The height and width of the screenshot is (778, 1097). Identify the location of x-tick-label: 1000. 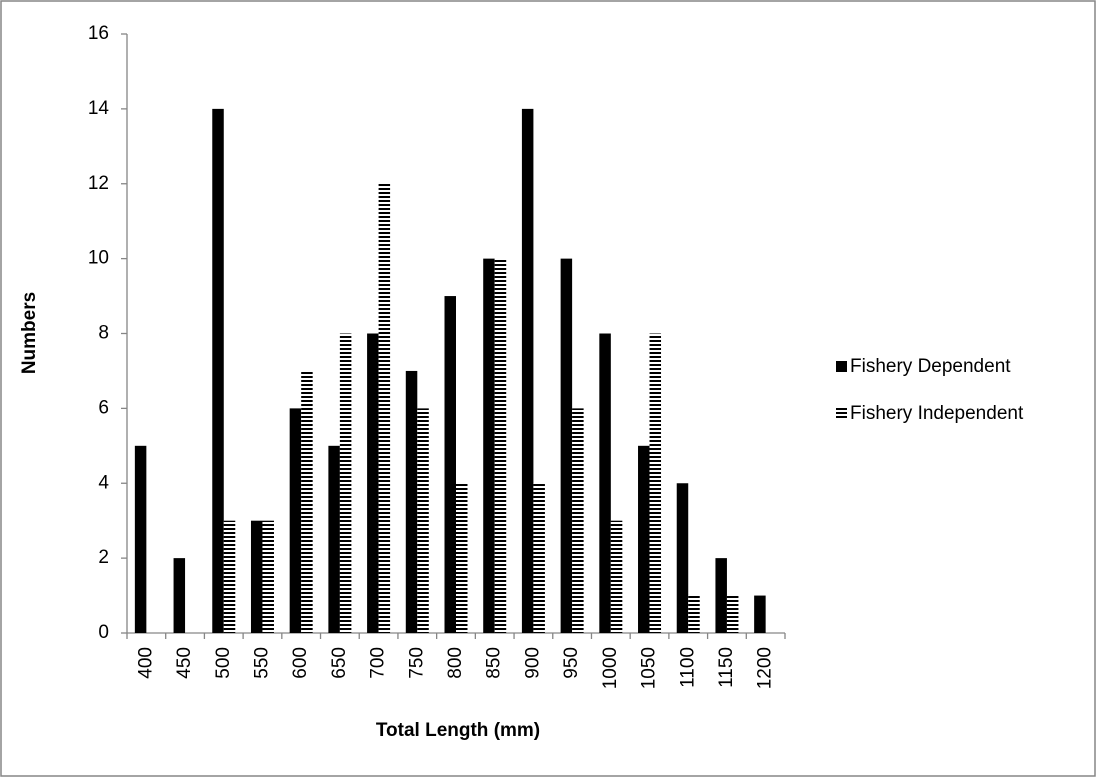
(610, 668).